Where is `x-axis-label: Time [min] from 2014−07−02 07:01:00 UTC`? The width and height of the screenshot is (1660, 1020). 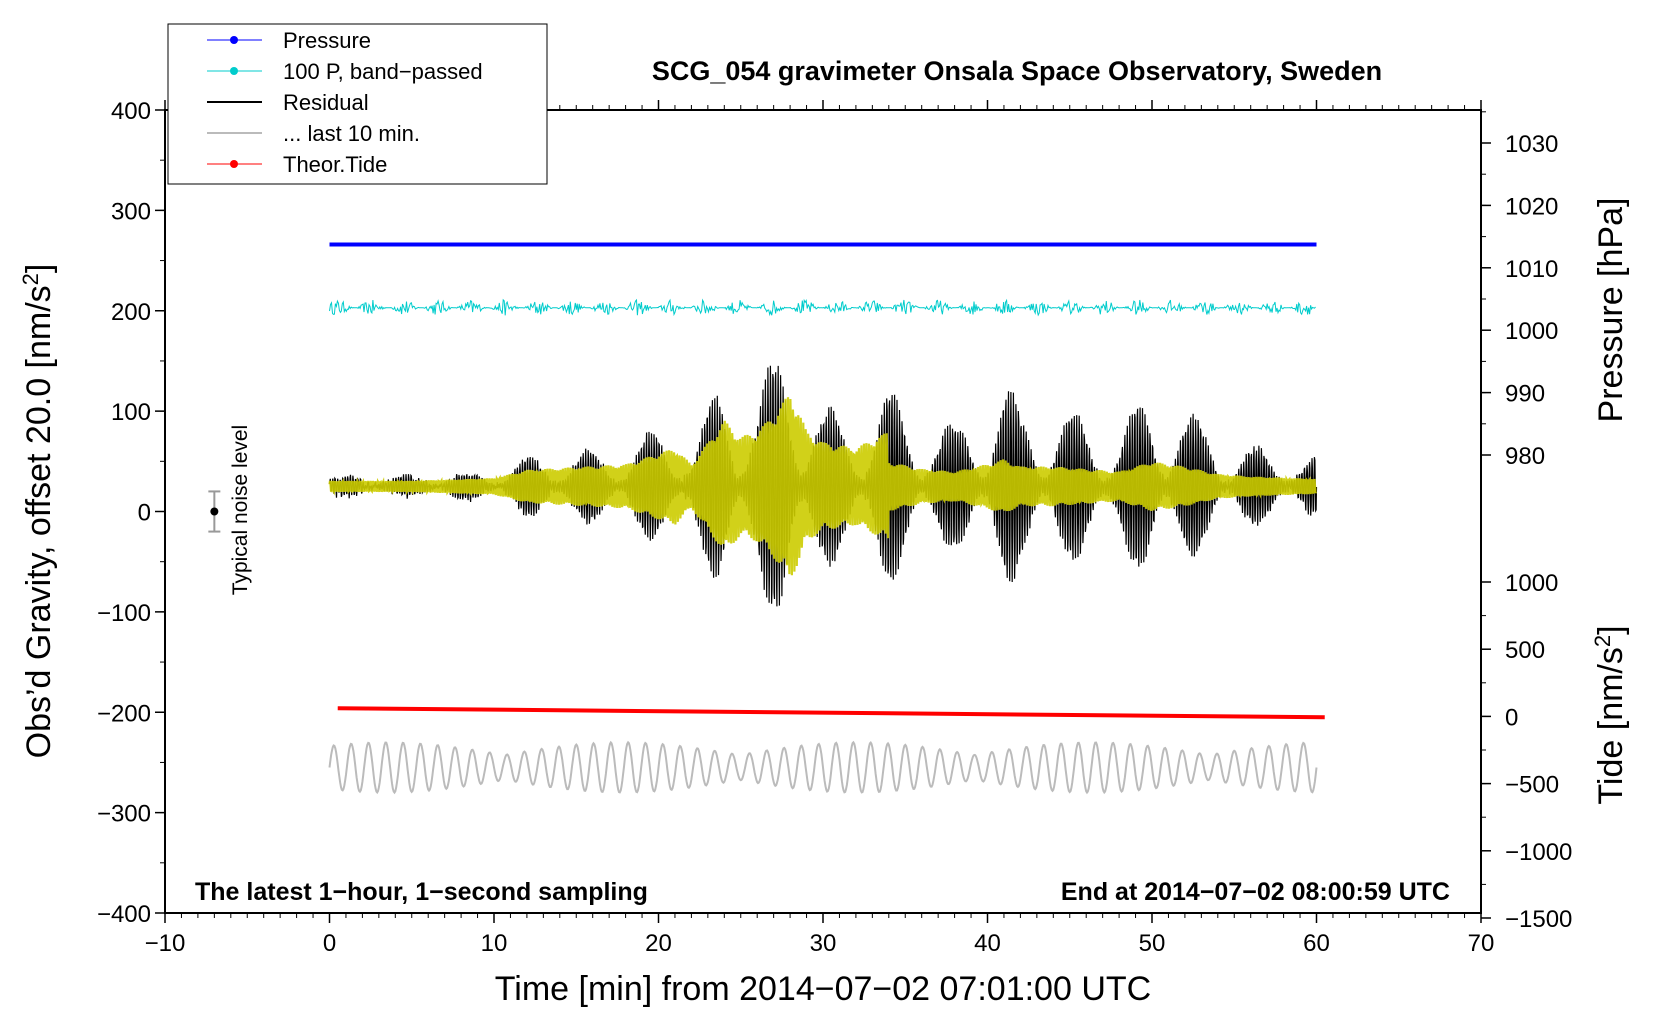 x-axis-label: Time [min] from 2014−07−02 07:01:00 UTC is located at coordinates (823, 989).